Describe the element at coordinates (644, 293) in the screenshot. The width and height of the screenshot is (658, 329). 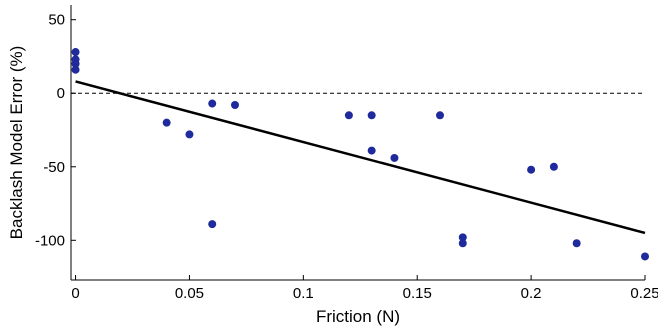
I see `x-tick-label: 0.25` at that location.